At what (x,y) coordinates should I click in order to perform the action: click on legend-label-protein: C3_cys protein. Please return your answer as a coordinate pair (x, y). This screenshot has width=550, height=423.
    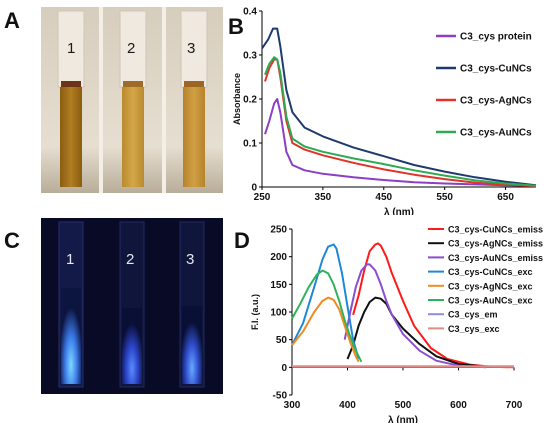
    Looking at the image, I should click on (496, 37).